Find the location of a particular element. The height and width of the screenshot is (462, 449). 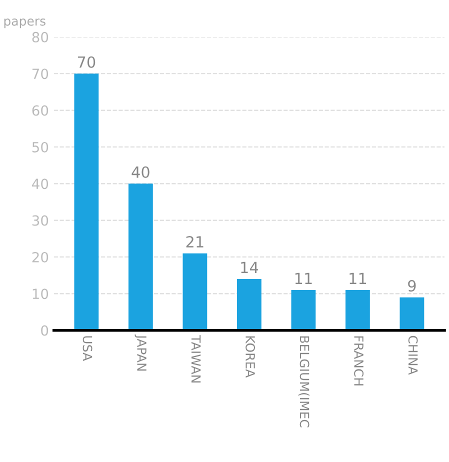

x-tick-label: KOREA is located at coordinates (251, 357).